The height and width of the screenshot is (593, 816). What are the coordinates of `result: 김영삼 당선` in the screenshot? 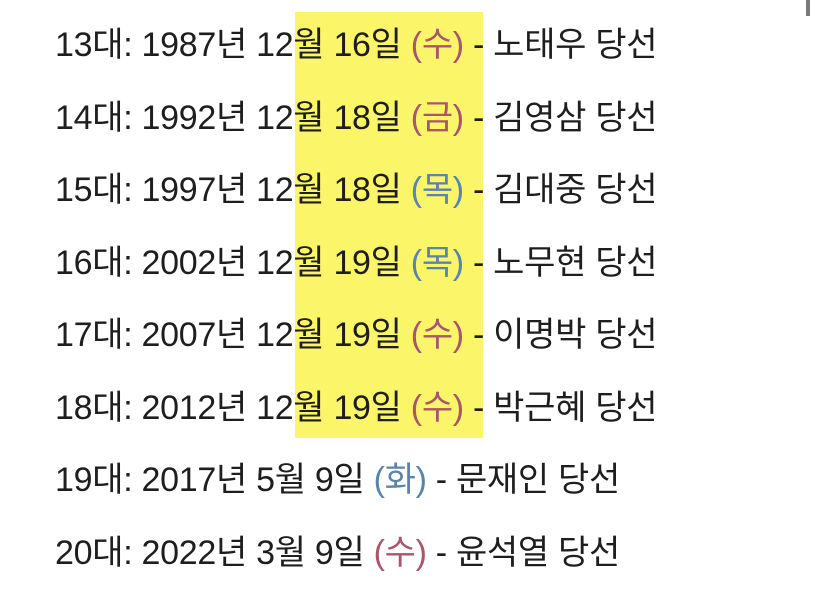 It's located at (575, 117).